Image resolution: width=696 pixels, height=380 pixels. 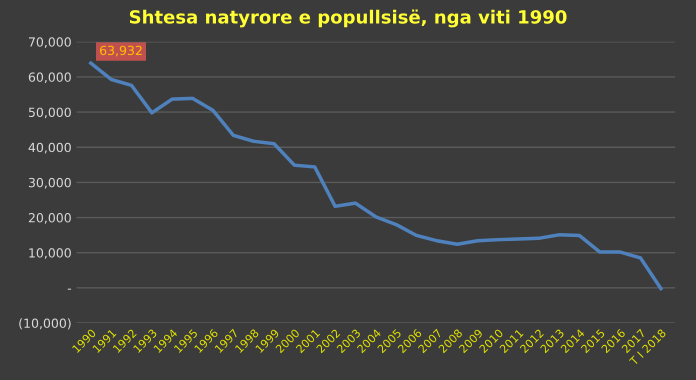 I want to click on y-tick-label: 30,000, so click(x=49, y=183).